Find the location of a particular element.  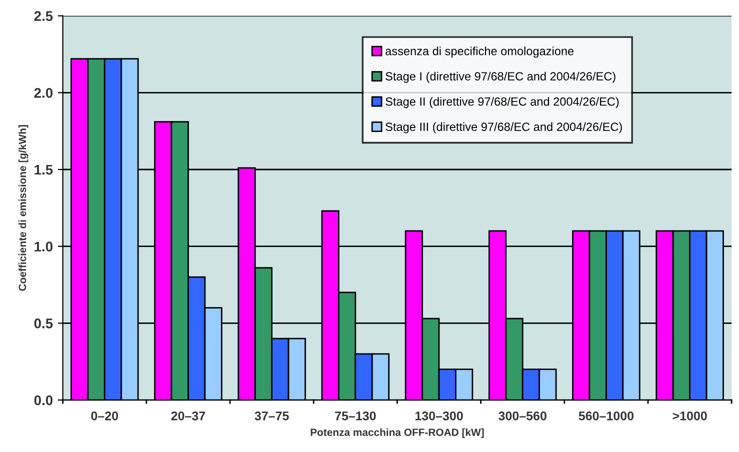

y-tick-label: 2.5 is located at coordinates (43, 16).